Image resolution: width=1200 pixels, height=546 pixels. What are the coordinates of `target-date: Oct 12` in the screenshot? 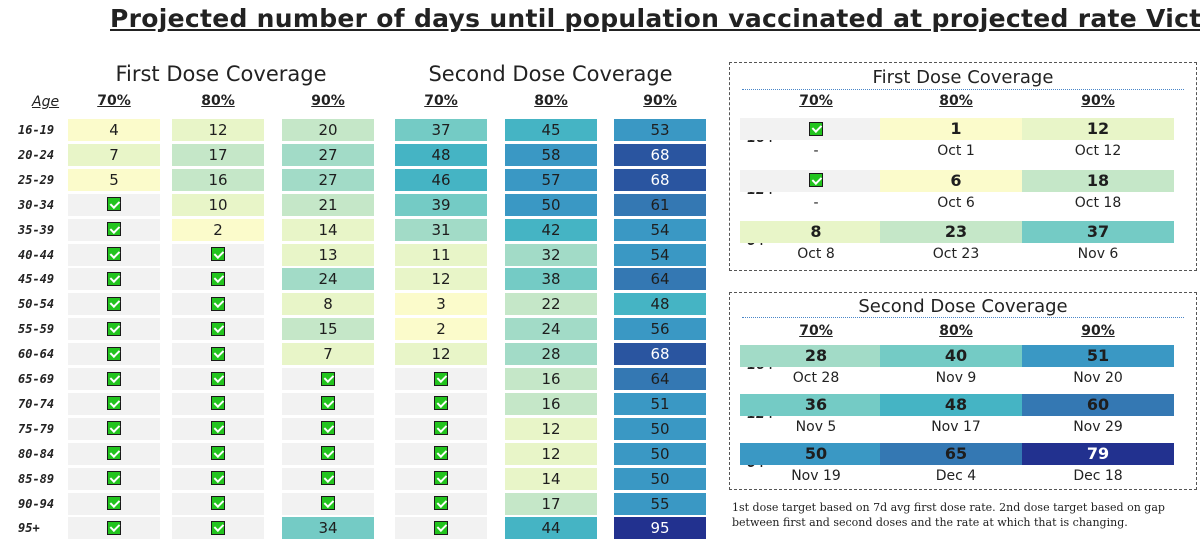 It's located at (1098, 151).